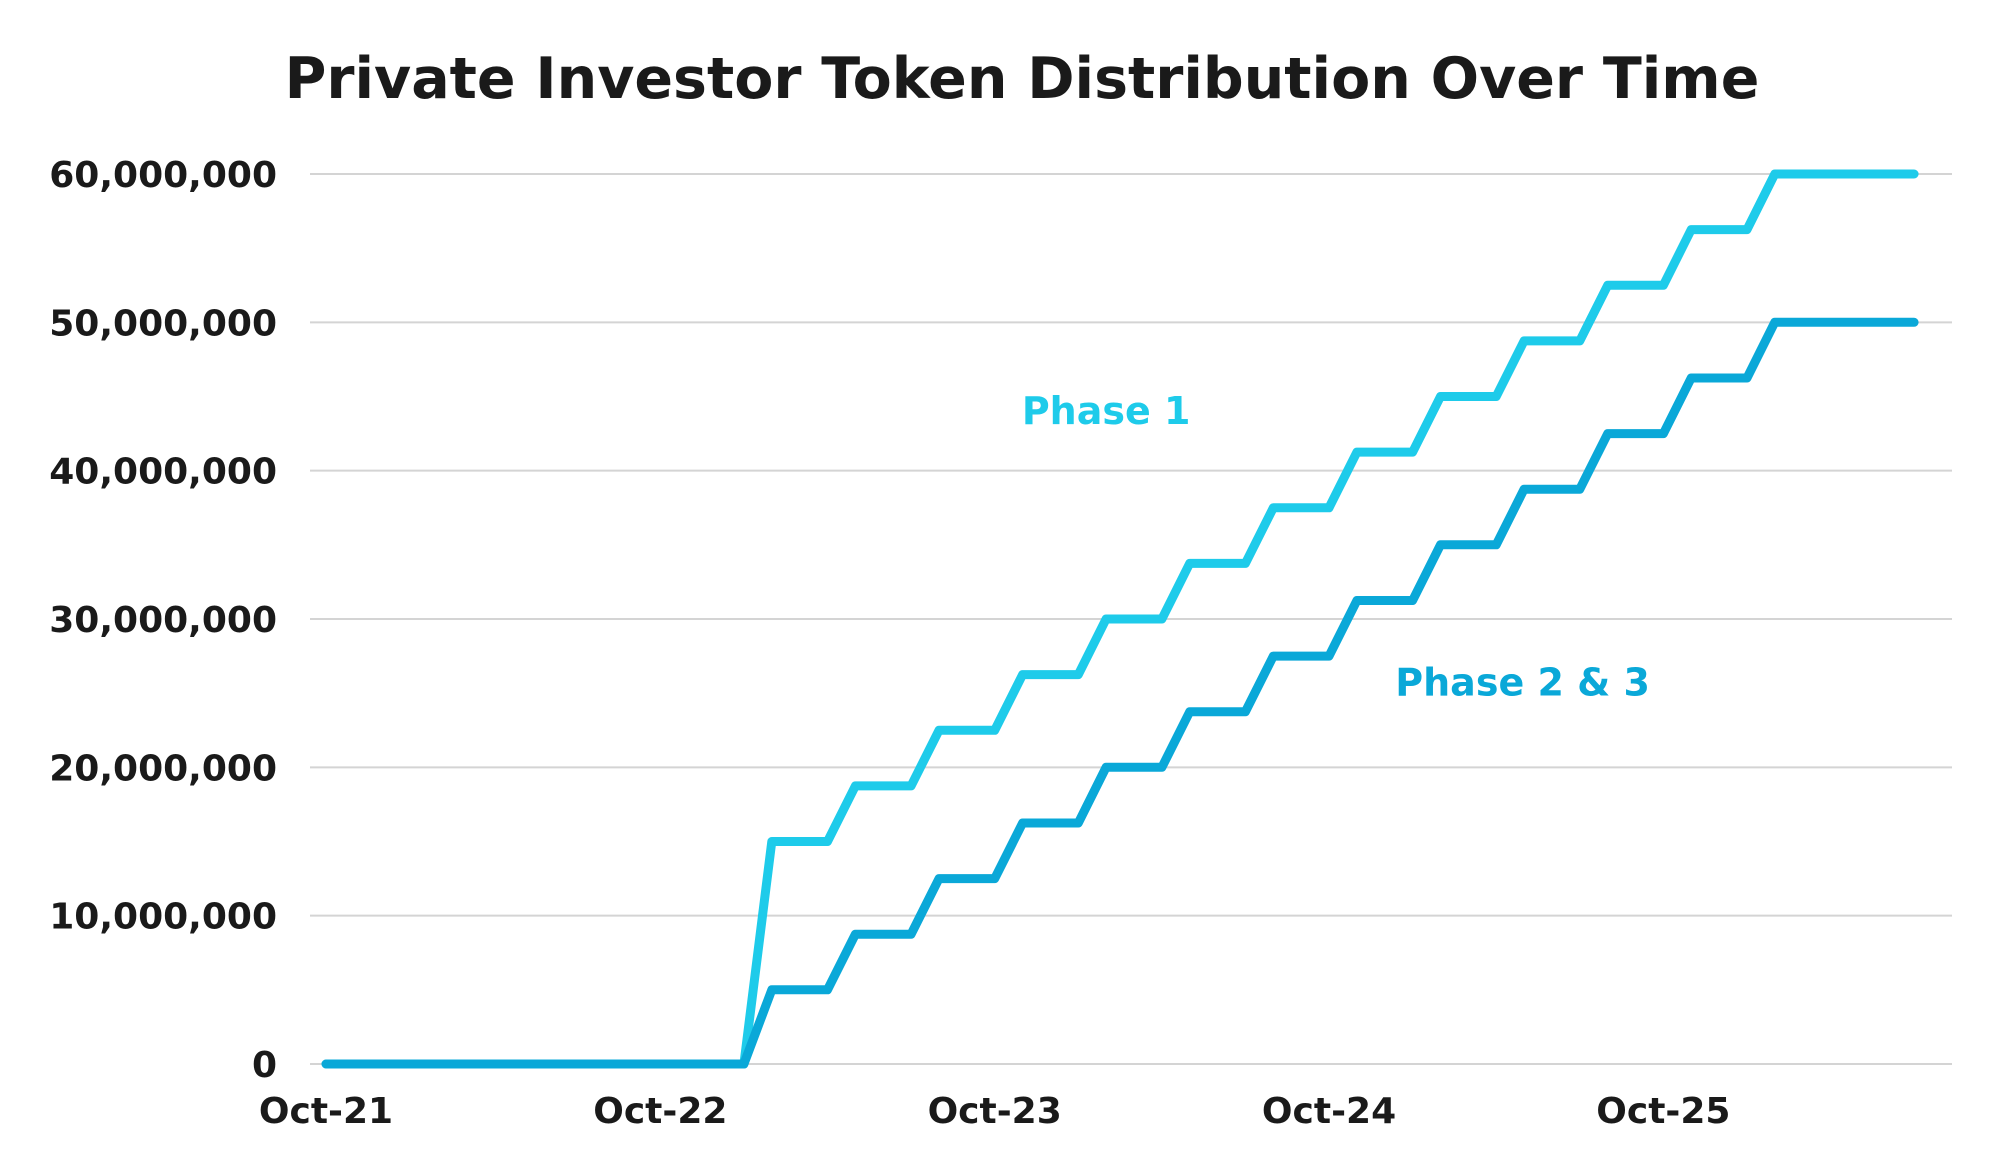 The width and height of the screenshot is (1989, 1164). Describe the element at coordinates (264, 1065) in the screenshot. I see `y-tick-label: 0` at that location.